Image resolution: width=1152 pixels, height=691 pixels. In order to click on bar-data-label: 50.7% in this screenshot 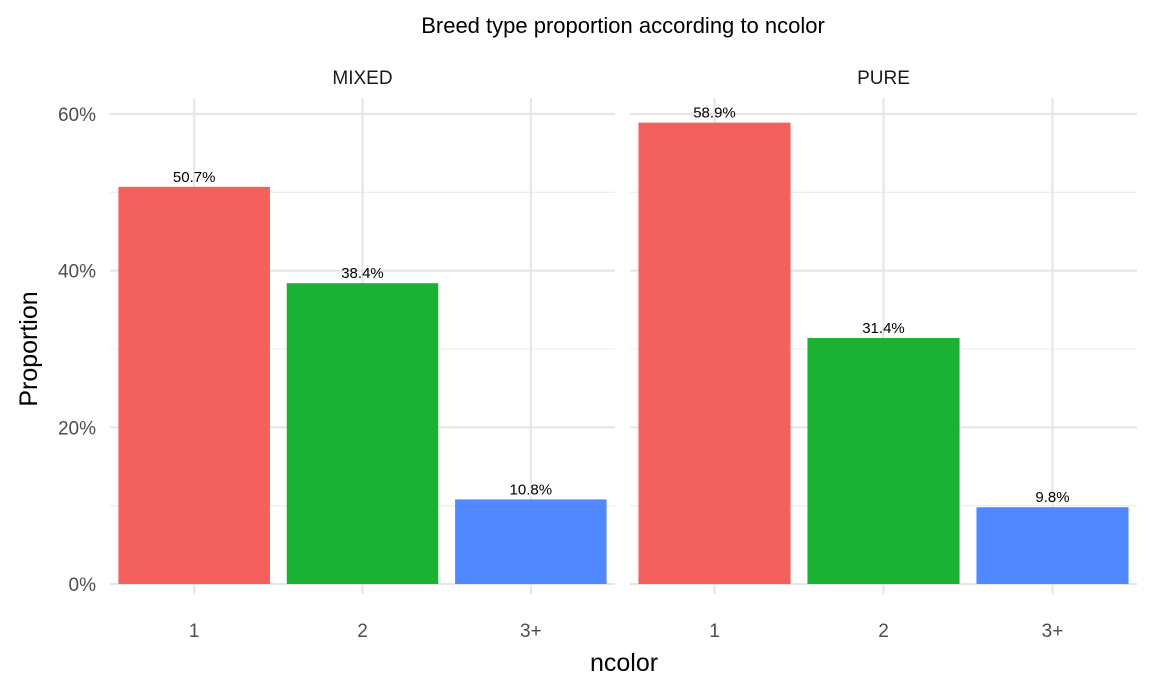, I will do `click(194, 177)`.